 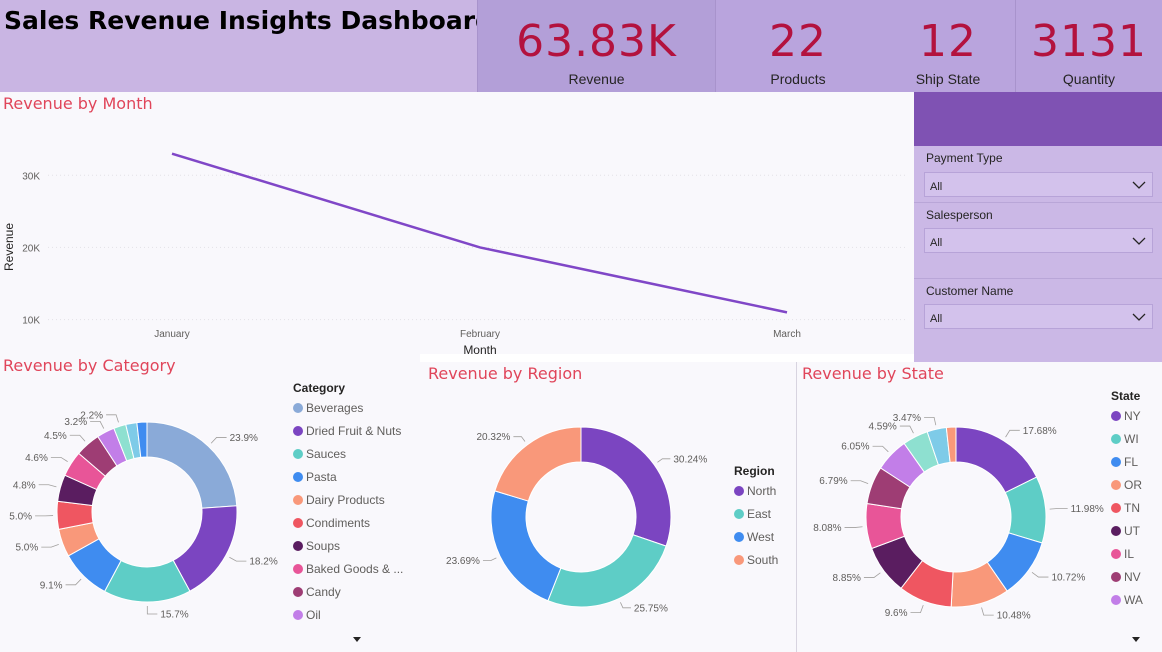 What do you see at coordinates (331, 523) in the screenshot?
I see `legend-item: Condiments` at bounding box center [331, 523].